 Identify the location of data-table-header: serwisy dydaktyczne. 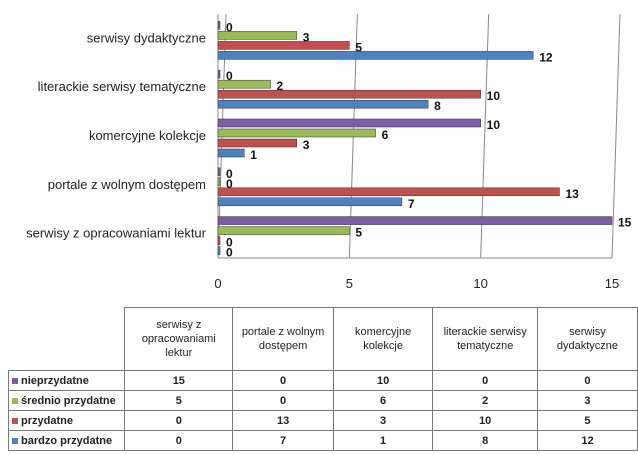
(587, 339).